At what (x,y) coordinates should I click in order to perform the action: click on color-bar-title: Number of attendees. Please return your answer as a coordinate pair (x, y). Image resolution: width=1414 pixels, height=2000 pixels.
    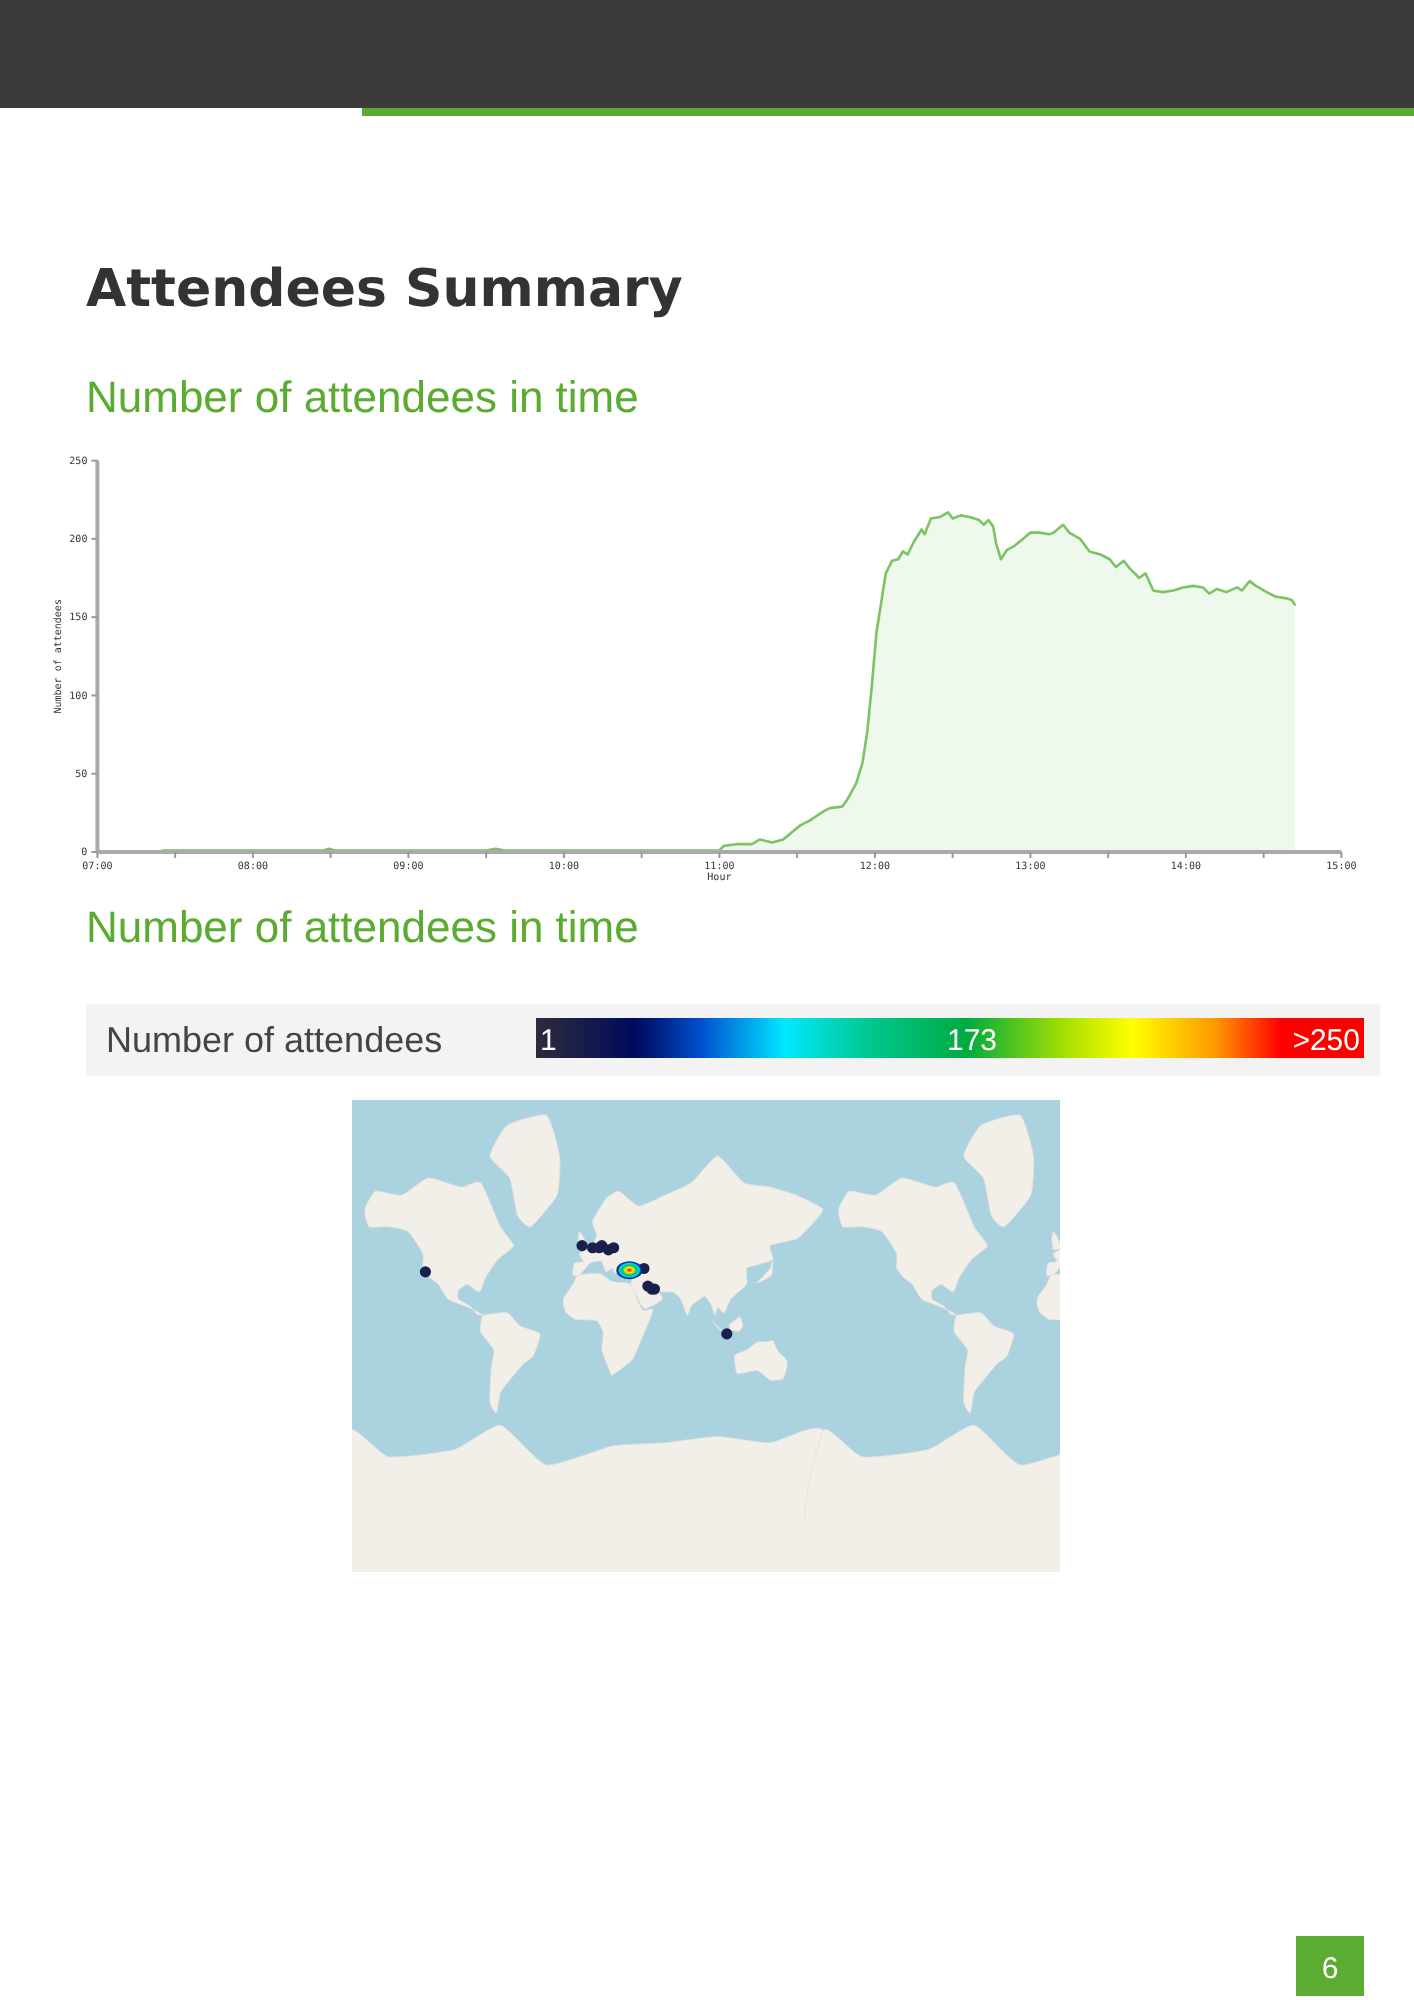
    Looking at the image, I should click on (274, 1040).